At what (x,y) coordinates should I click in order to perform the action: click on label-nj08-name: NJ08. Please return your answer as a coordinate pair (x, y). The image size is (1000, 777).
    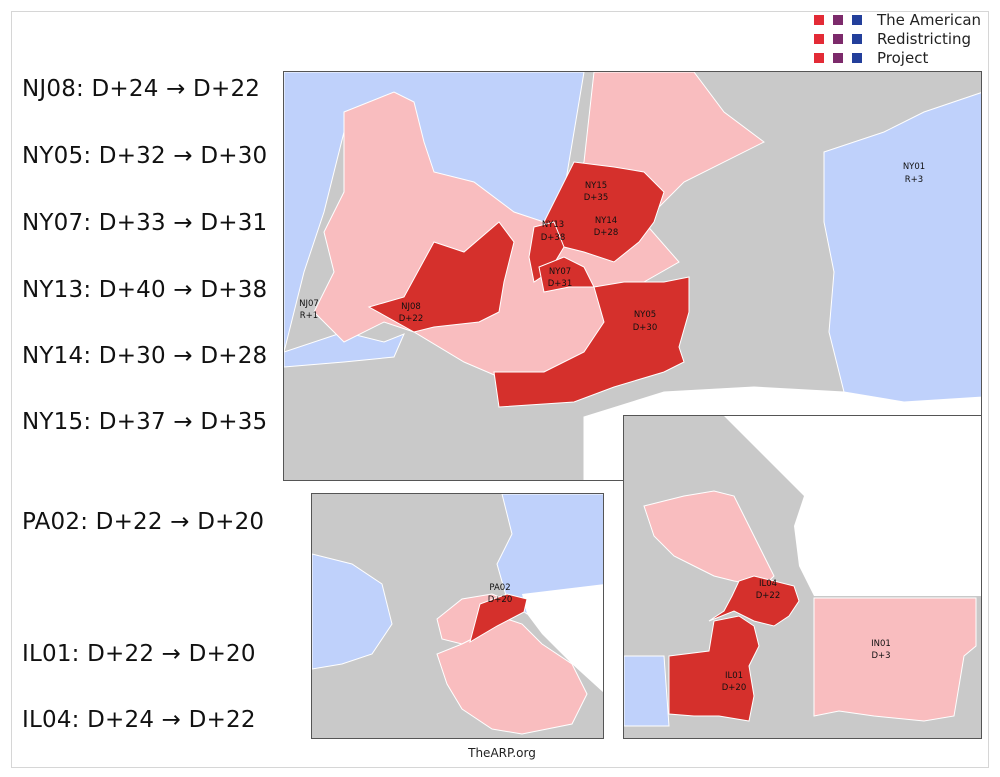
    Looking at the image, I should click on (411, 307).